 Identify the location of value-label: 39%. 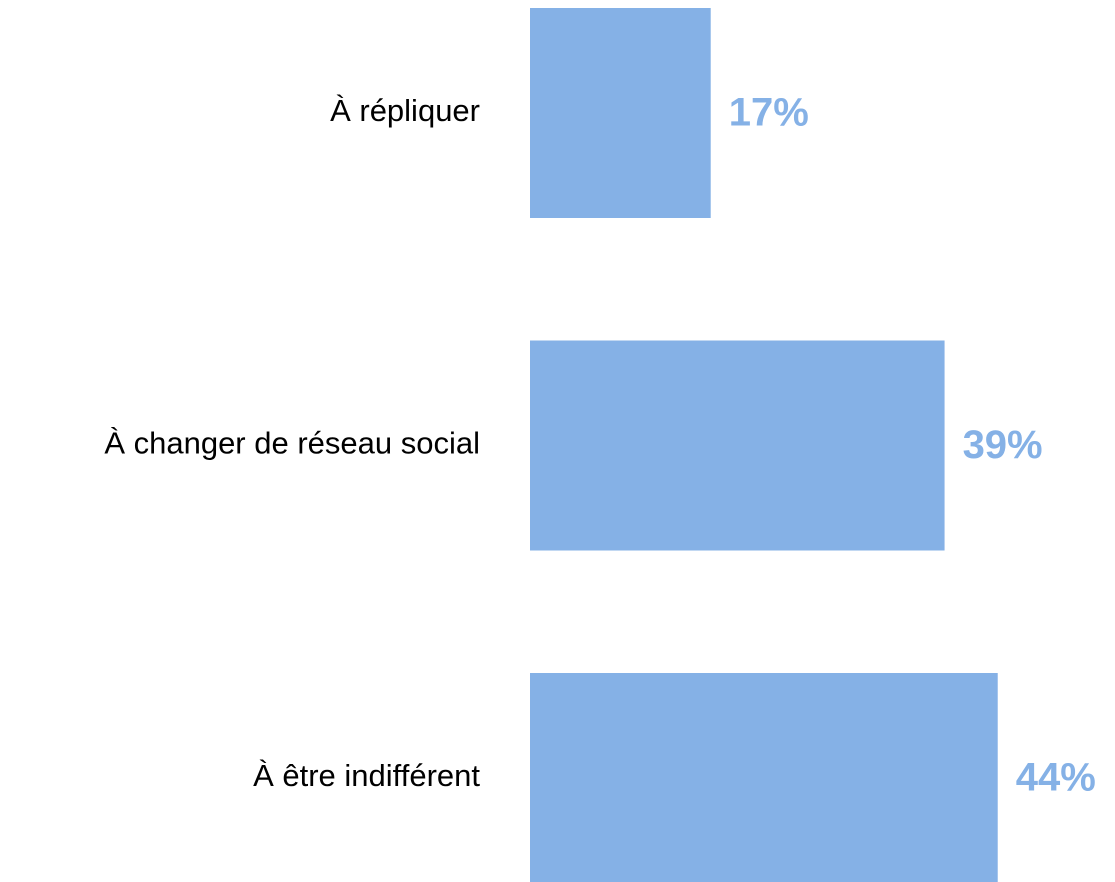
(1003, 445).